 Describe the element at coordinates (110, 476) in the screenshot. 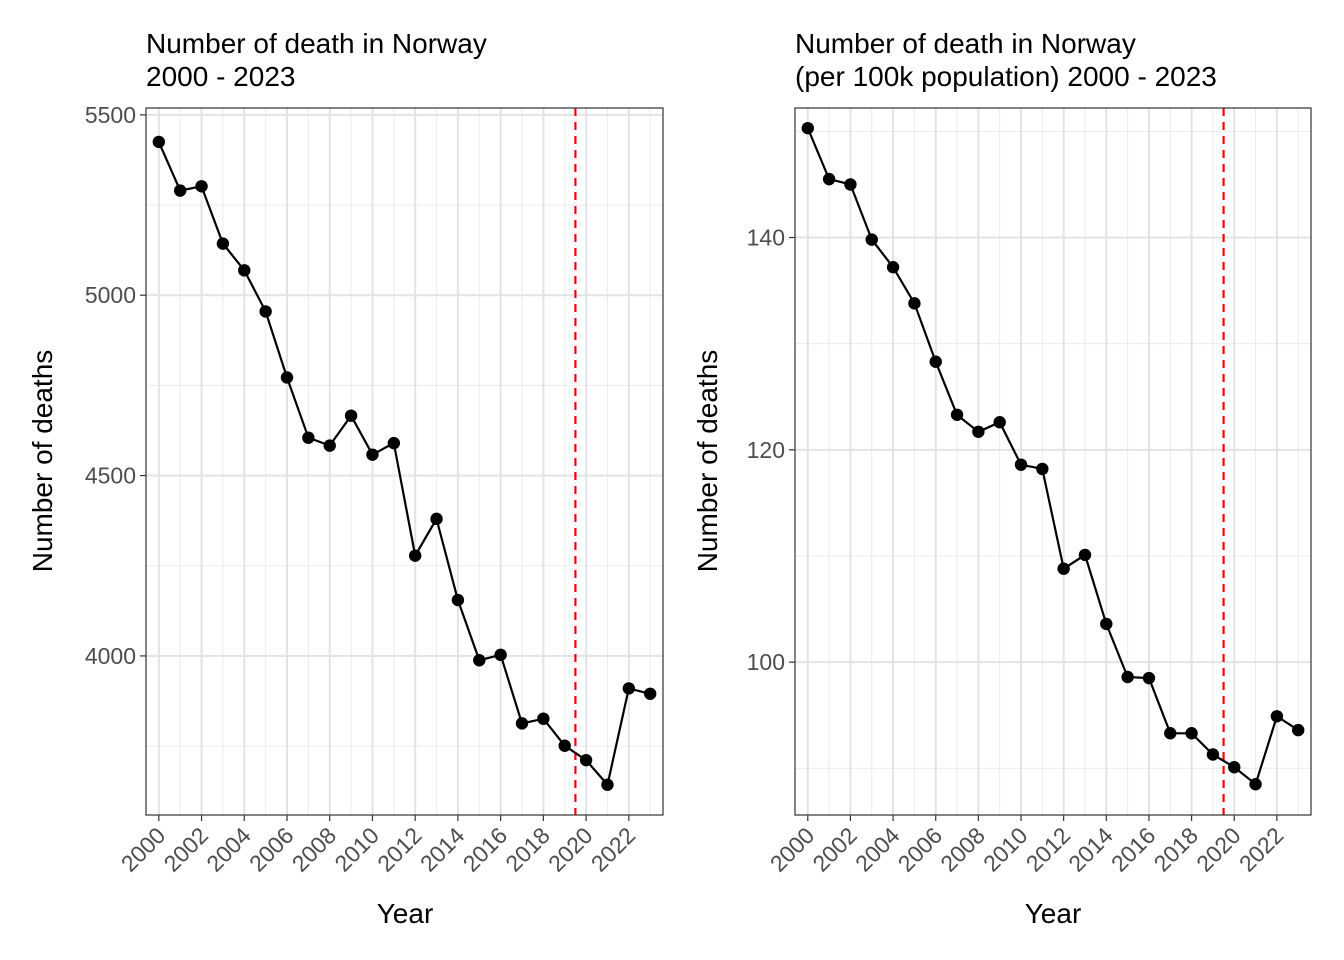

I see `y-tick-label: 4500` at that location.